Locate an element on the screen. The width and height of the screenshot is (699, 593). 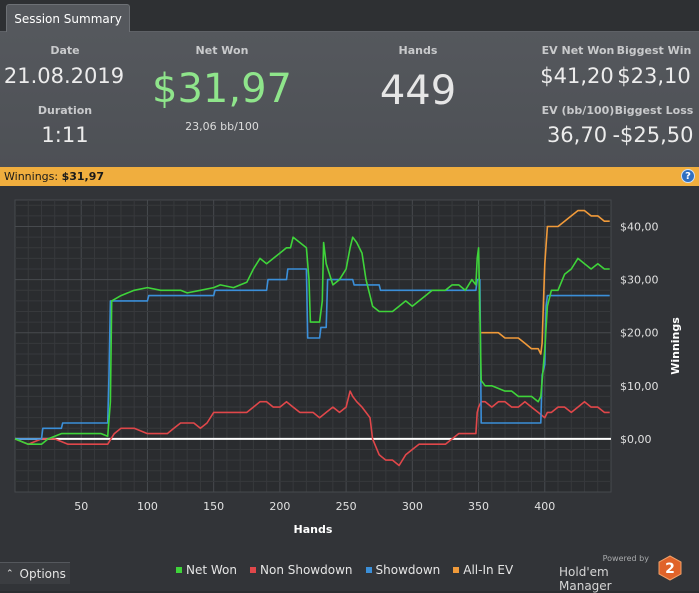
duration-value: 1:11 is located at coordinates (65, 135).